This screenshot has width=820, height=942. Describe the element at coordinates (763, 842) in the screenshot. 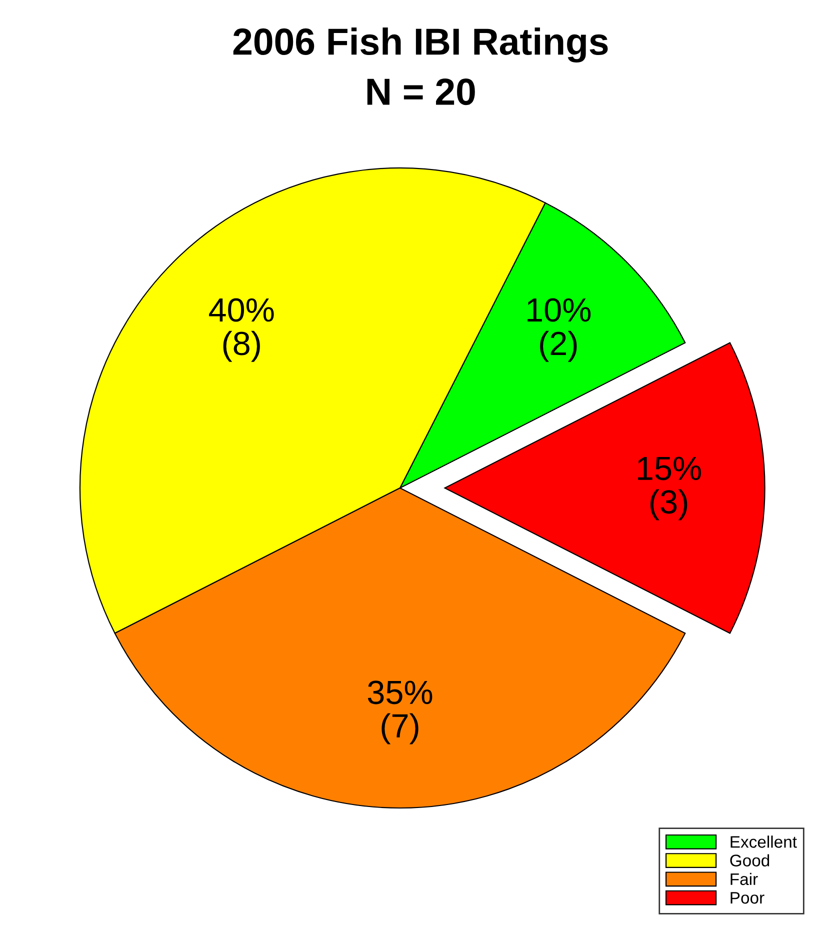

I see `legend-label: Excellent` at that location.